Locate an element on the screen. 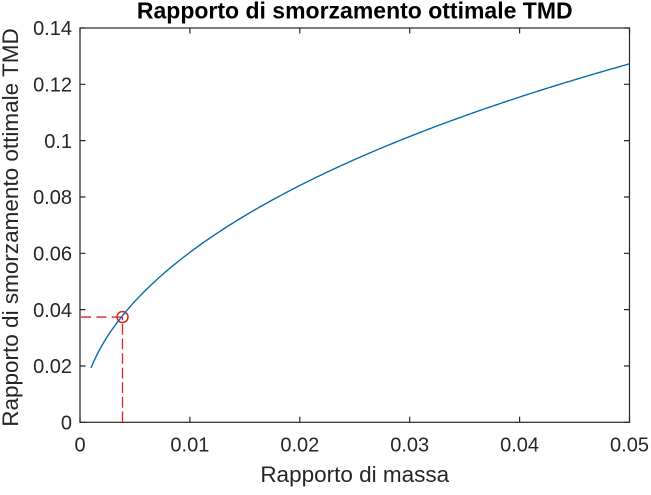 This screenshot has width=651, height=495. svg-text: 0.12 is located at coordinates (52, 86).